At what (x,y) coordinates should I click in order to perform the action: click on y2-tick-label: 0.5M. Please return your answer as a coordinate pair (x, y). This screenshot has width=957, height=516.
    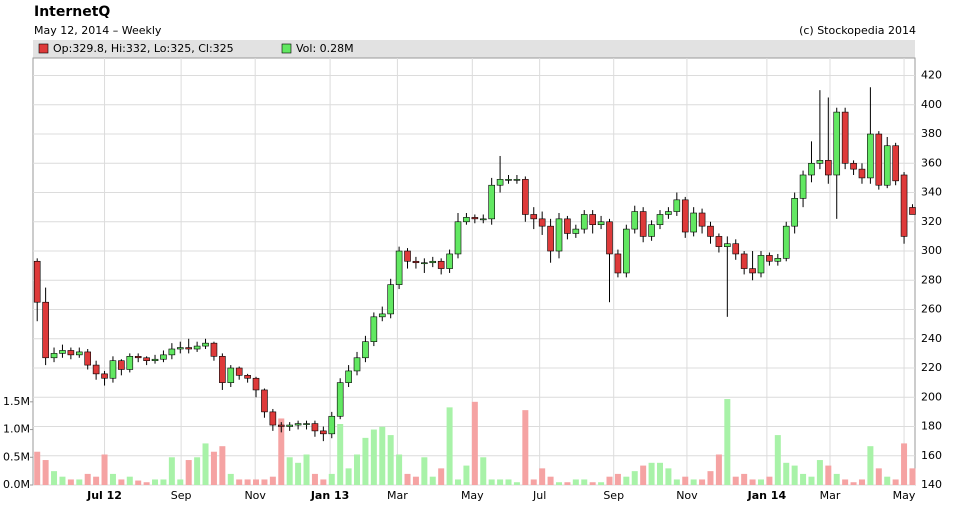
    Looking at the image, I should click on (16, 456).